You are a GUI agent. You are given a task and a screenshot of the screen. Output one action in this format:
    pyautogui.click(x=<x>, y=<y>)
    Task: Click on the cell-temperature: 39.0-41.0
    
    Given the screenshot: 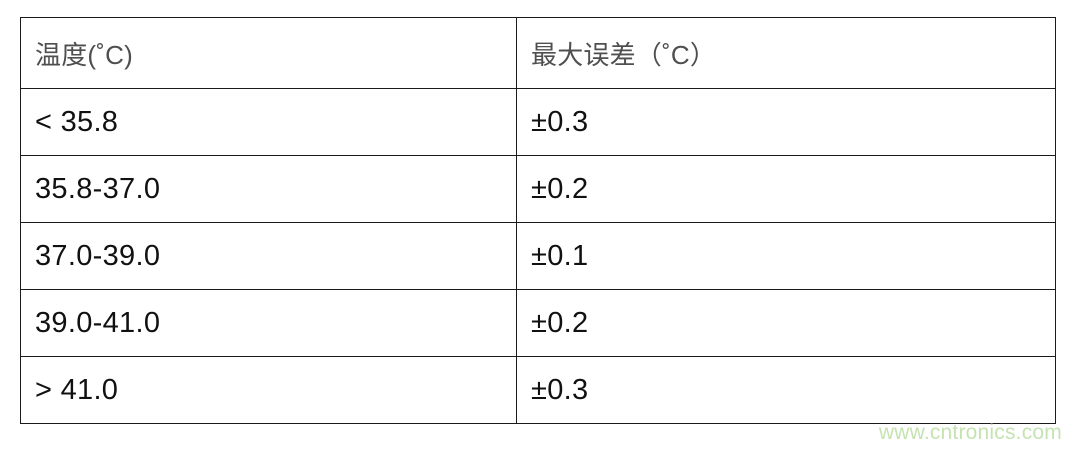 What is the action you would take?
    pyautogui.click(x=268, y=323)
    